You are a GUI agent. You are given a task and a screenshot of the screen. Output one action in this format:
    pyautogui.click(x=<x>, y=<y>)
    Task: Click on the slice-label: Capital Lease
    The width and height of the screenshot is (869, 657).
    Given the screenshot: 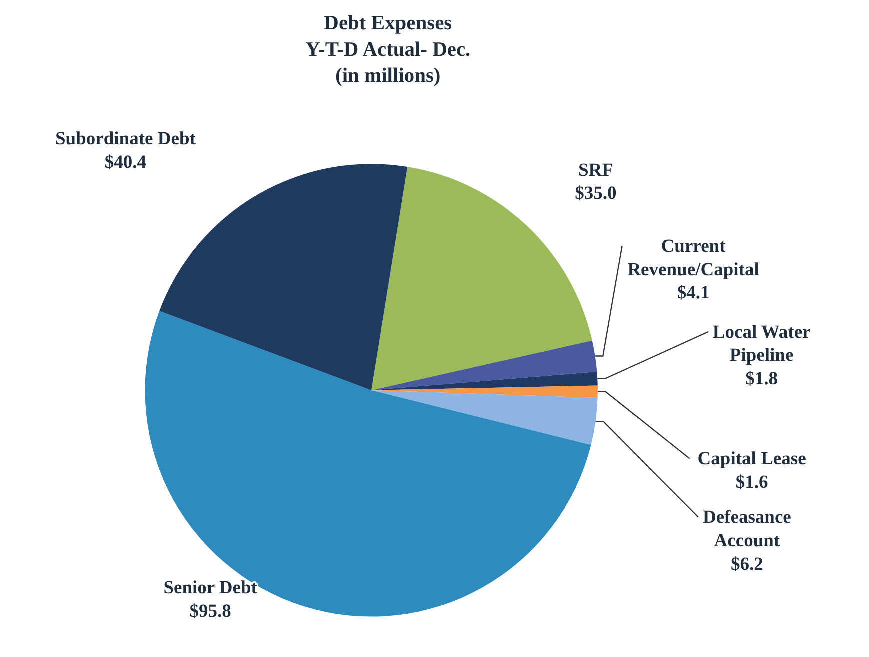 What is the action you would take?
    pyautogui.click(x=752, y=459)
    